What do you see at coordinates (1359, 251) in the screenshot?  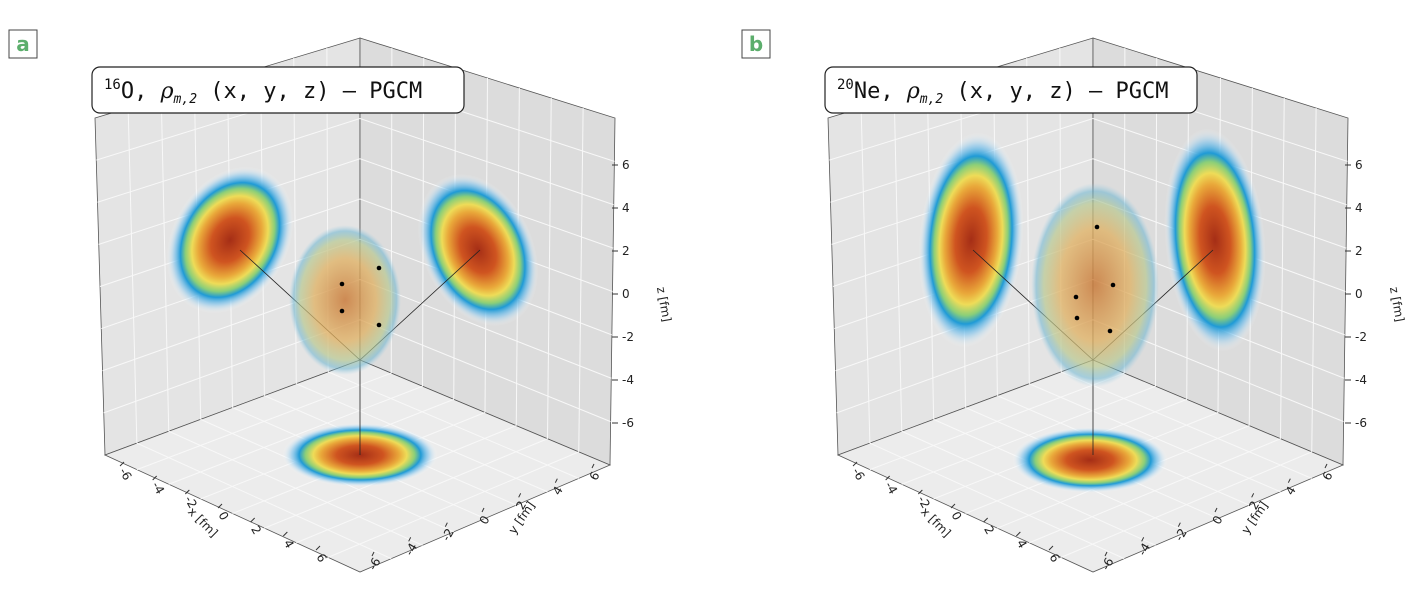 I see `z-tick-label: 2` at bounding box center [1359, 251].